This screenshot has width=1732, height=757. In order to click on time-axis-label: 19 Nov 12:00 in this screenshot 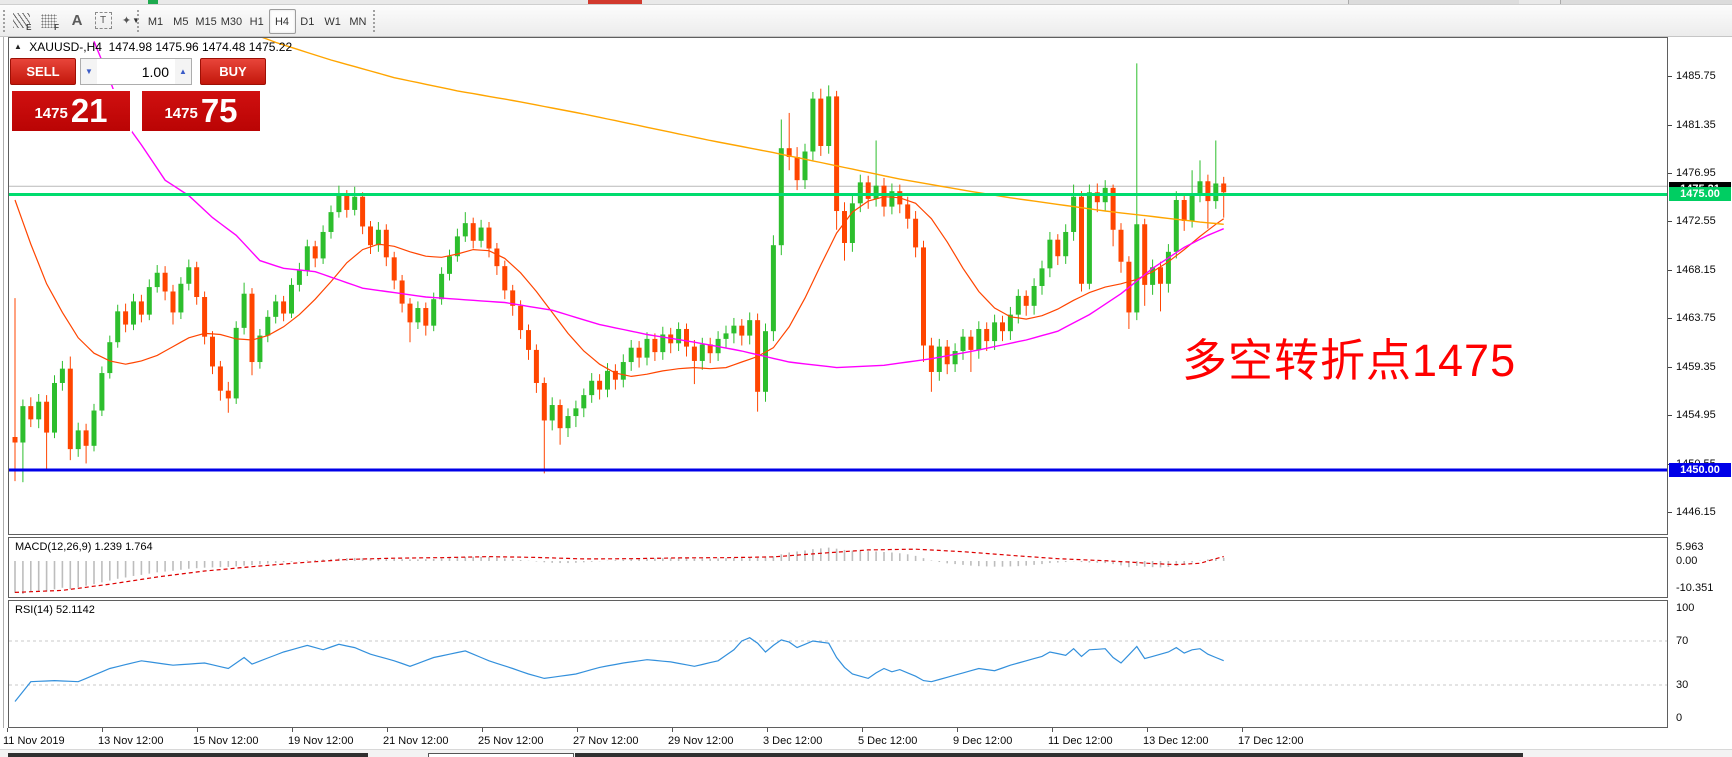, I will do `click(321, 741)`.